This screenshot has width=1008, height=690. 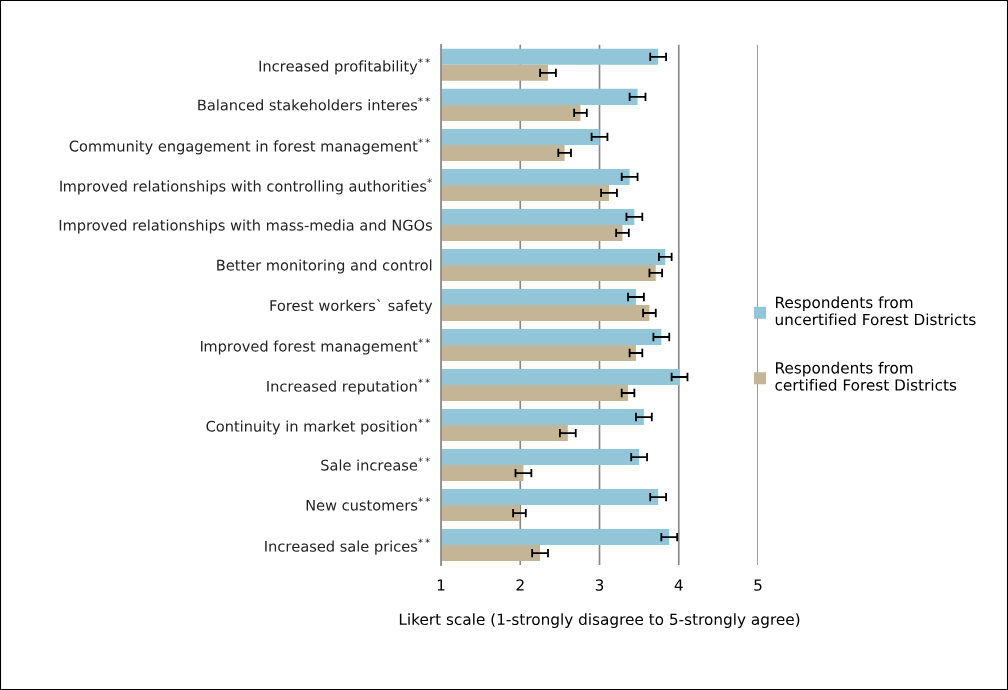 I want to click on y-tick-label: Balanced stakeholders interes$^{**}$, so click(x=314, y=104).